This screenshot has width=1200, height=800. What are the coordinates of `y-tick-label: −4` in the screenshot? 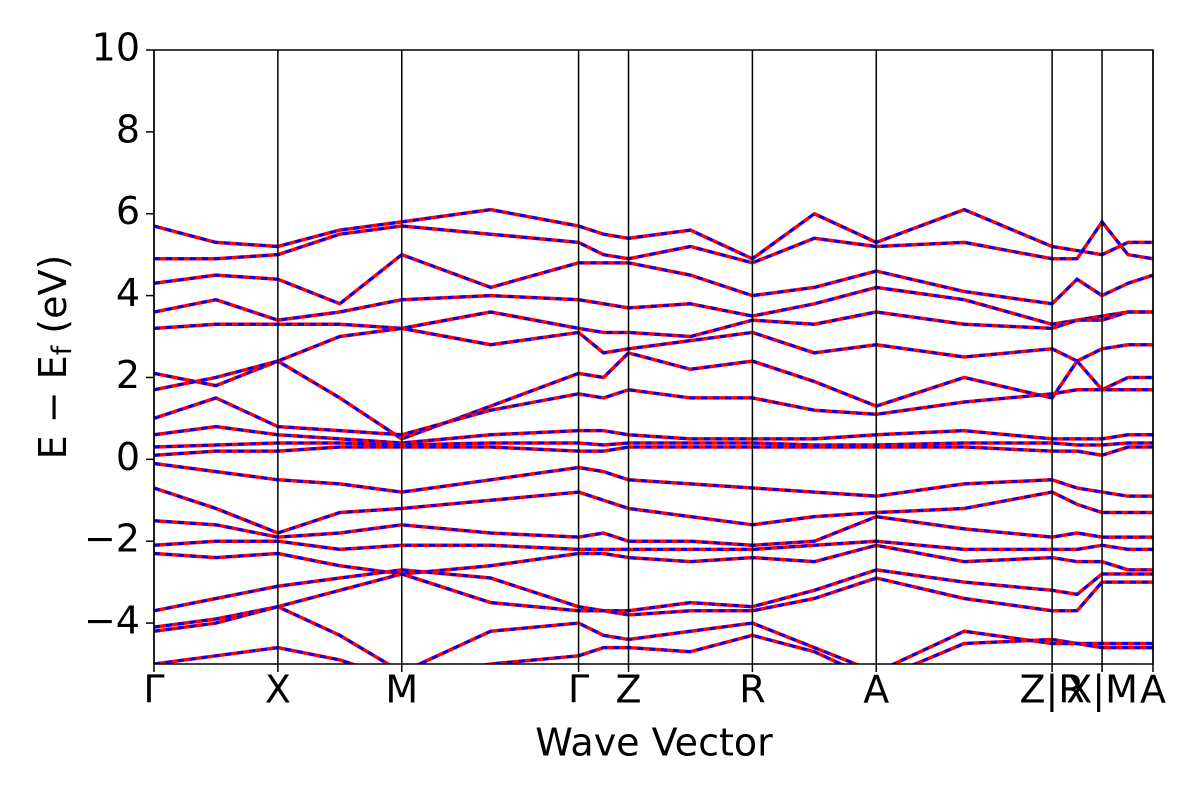 It's located at (112, 621).